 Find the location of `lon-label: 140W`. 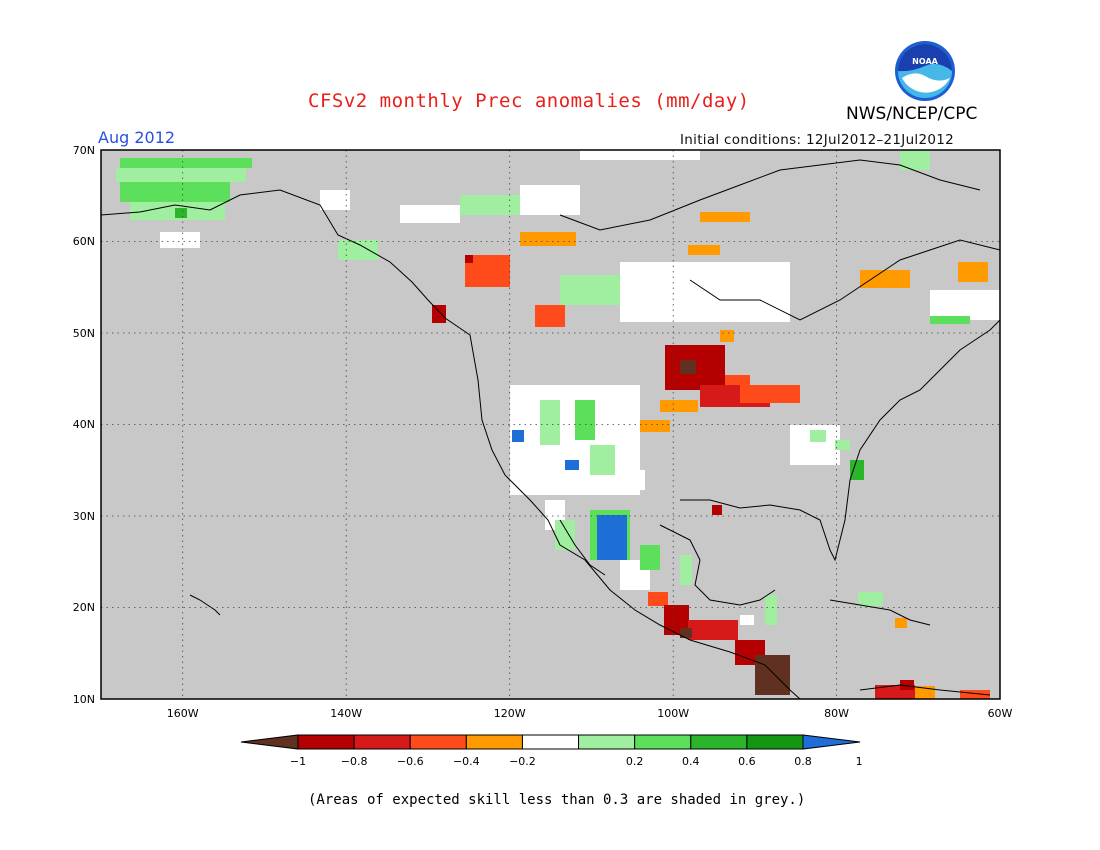

lon-label: 140W is located at coordinates (346, 713).